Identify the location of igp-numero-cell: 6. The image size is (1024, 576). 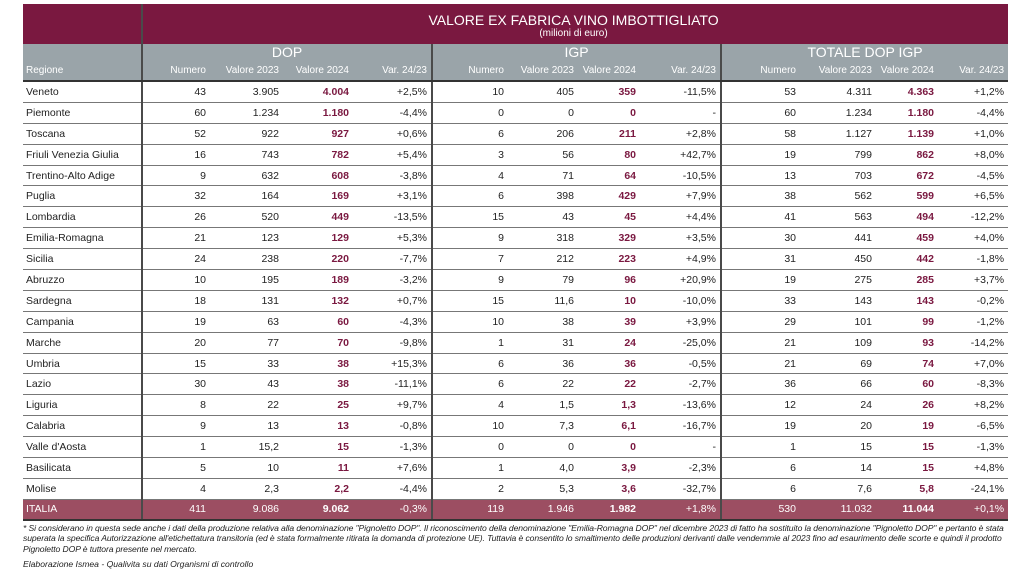
(470, 364).